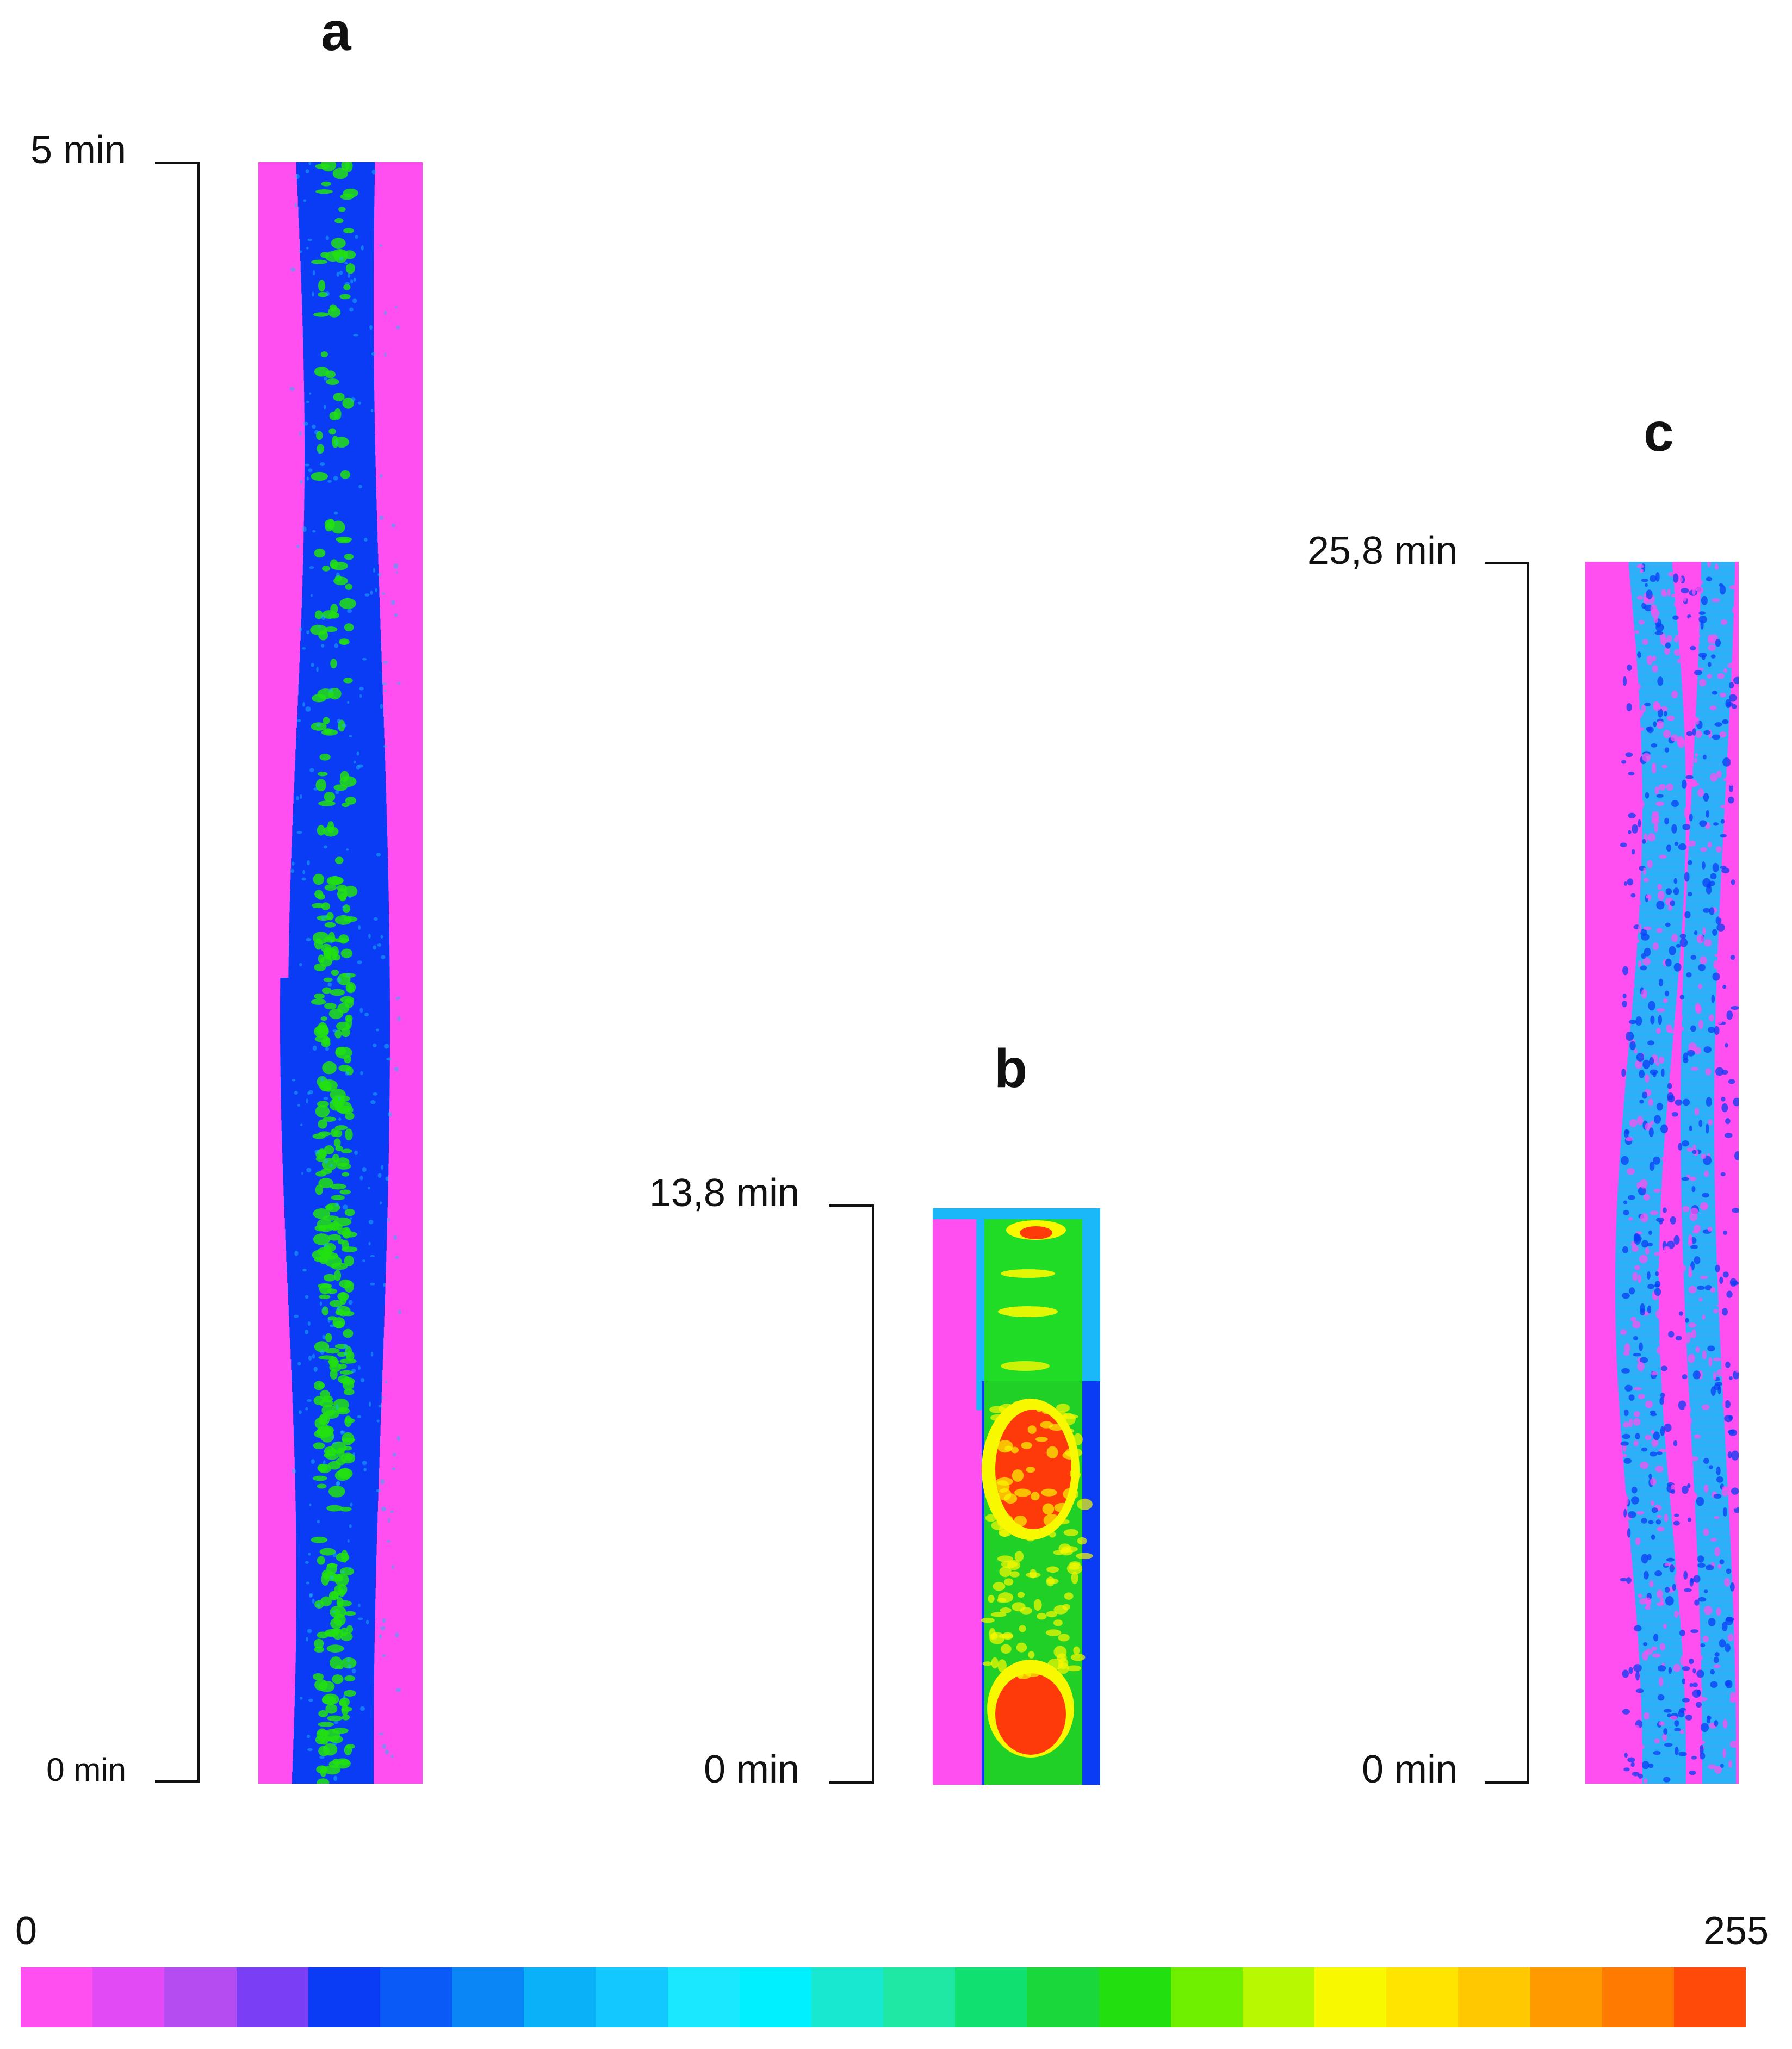 Image resolution: width=1792 pixels, height=2049 pixels. Describe the element at coordinates (1011, 1068) in the screenshot. I see `panel-b-label: b` at that location.